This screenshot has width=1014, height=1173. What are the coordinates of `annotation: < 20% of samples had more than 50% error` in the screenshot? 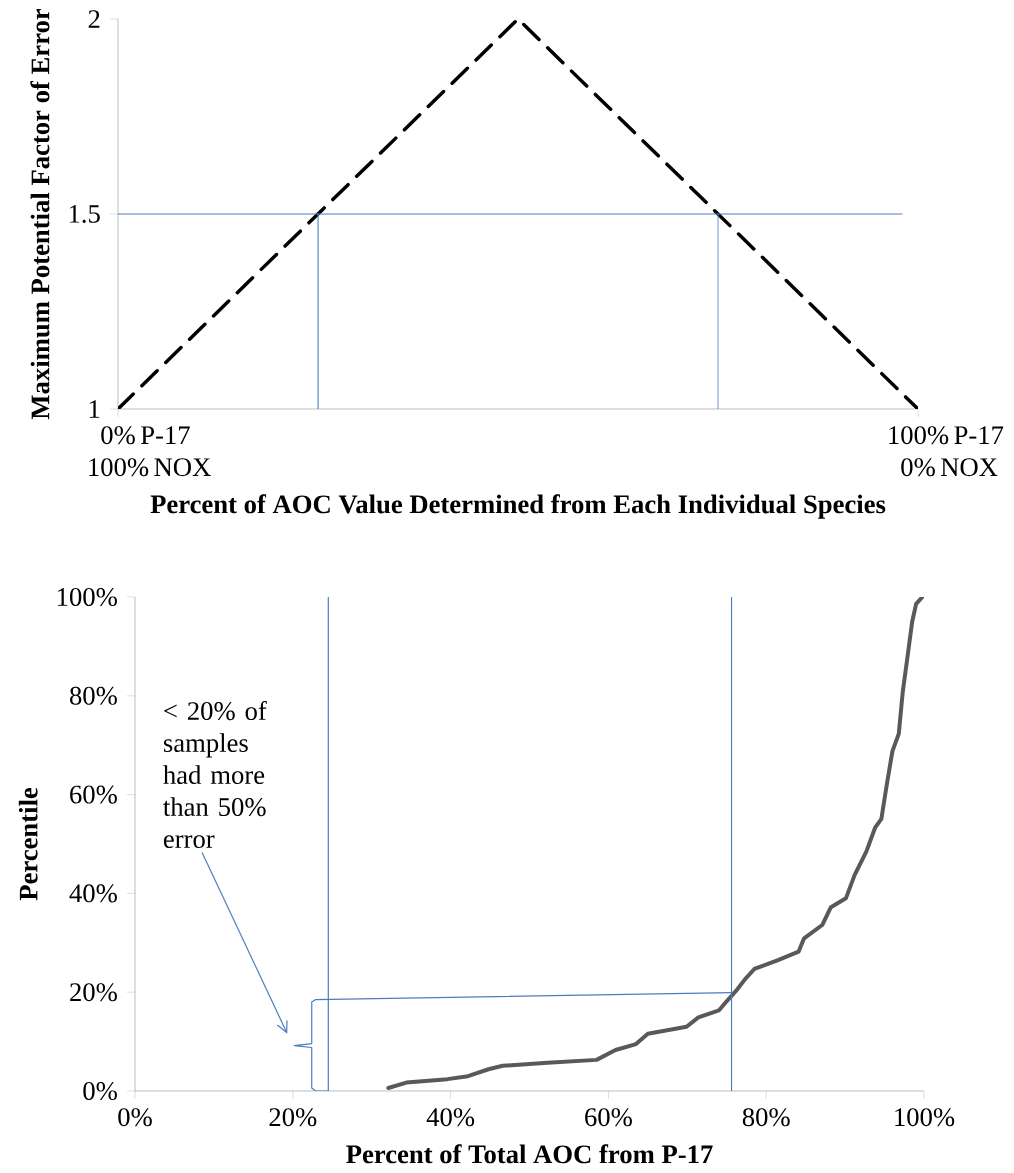 It's located at (215, 775).